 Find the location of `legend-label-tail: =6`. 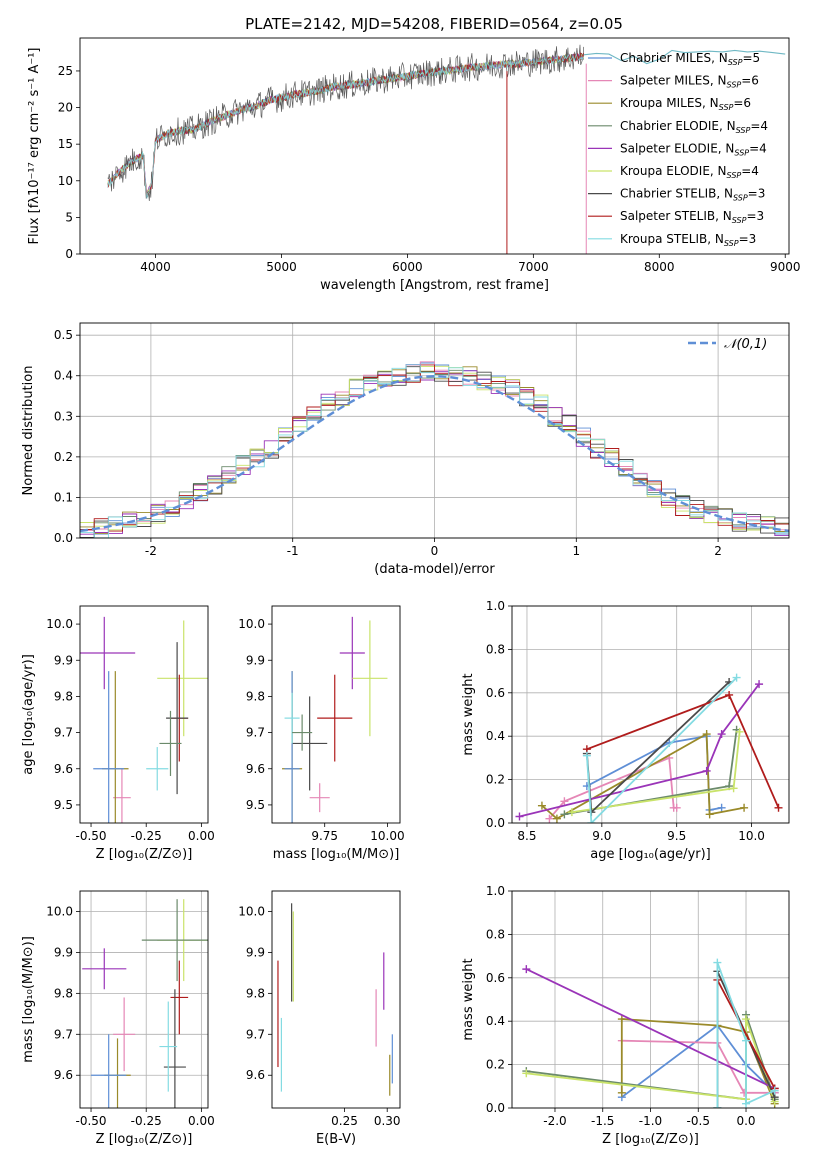

legend-label-tail: =6 is located at coordinates (742, 103).